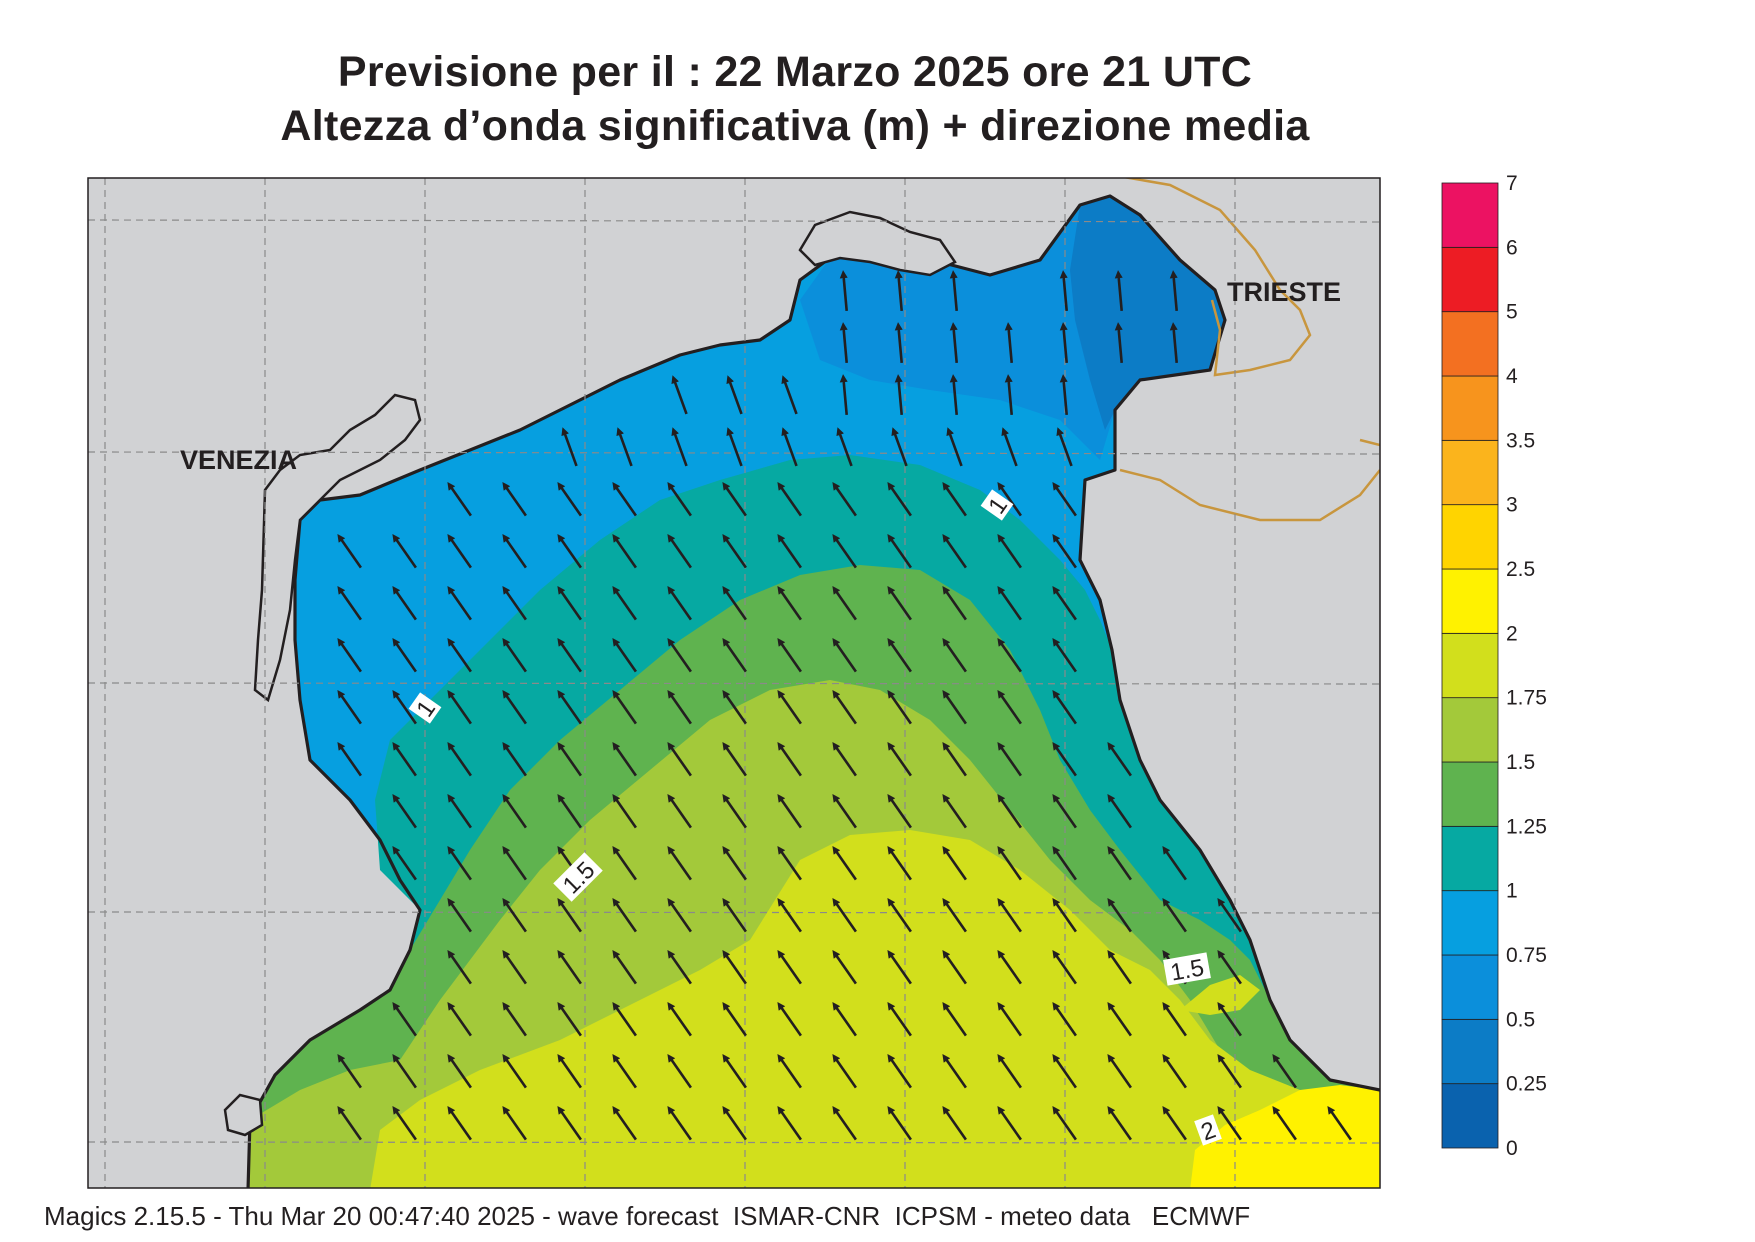 The height and width of the screenshot is (1242, 1755). I want to click on colorbar-tick-label: 5, so click(1512, 312).